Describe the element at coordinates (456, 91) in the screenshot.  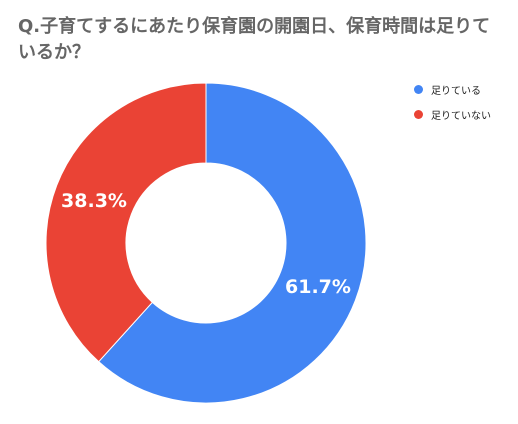
I see `legend-label-sufficient: 足りている` at that location.